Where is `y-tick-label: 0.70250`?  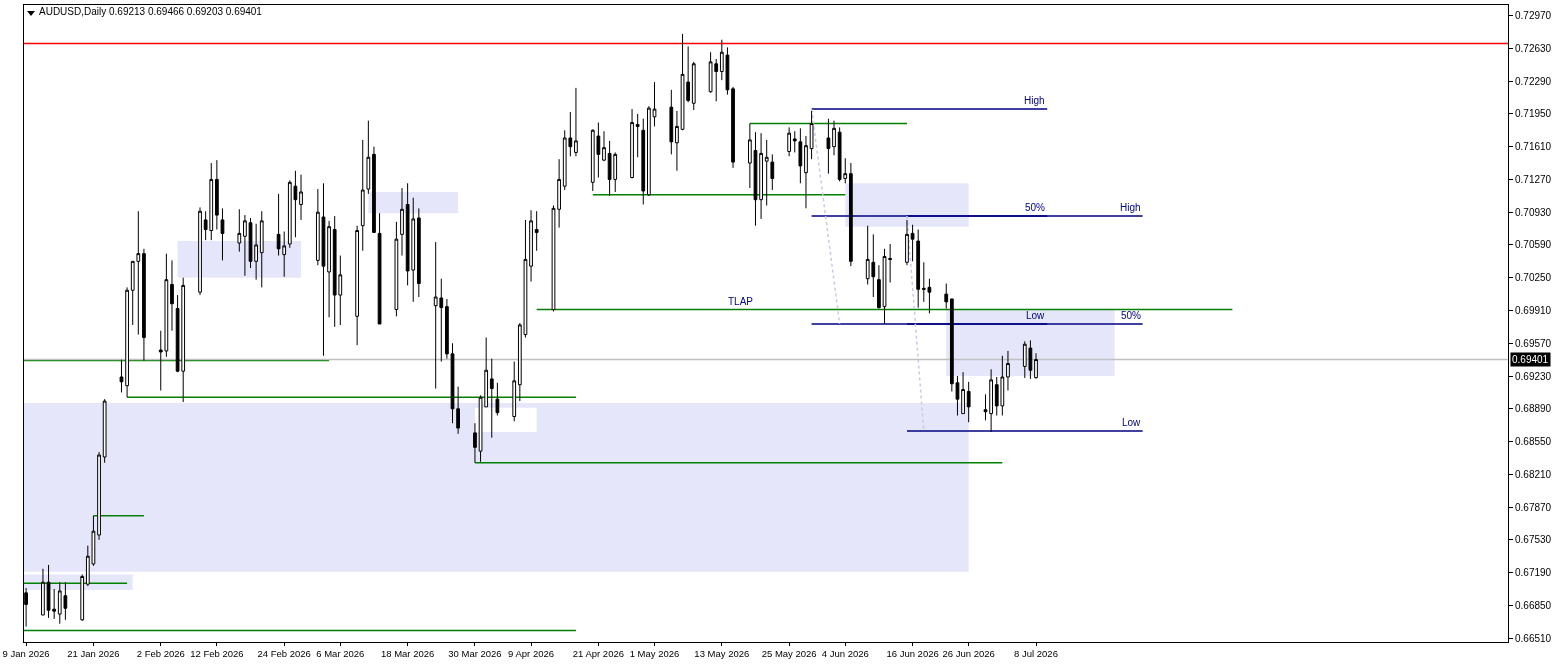
y-tick-label: 0.70250 is located at coordinates (1533, 278).